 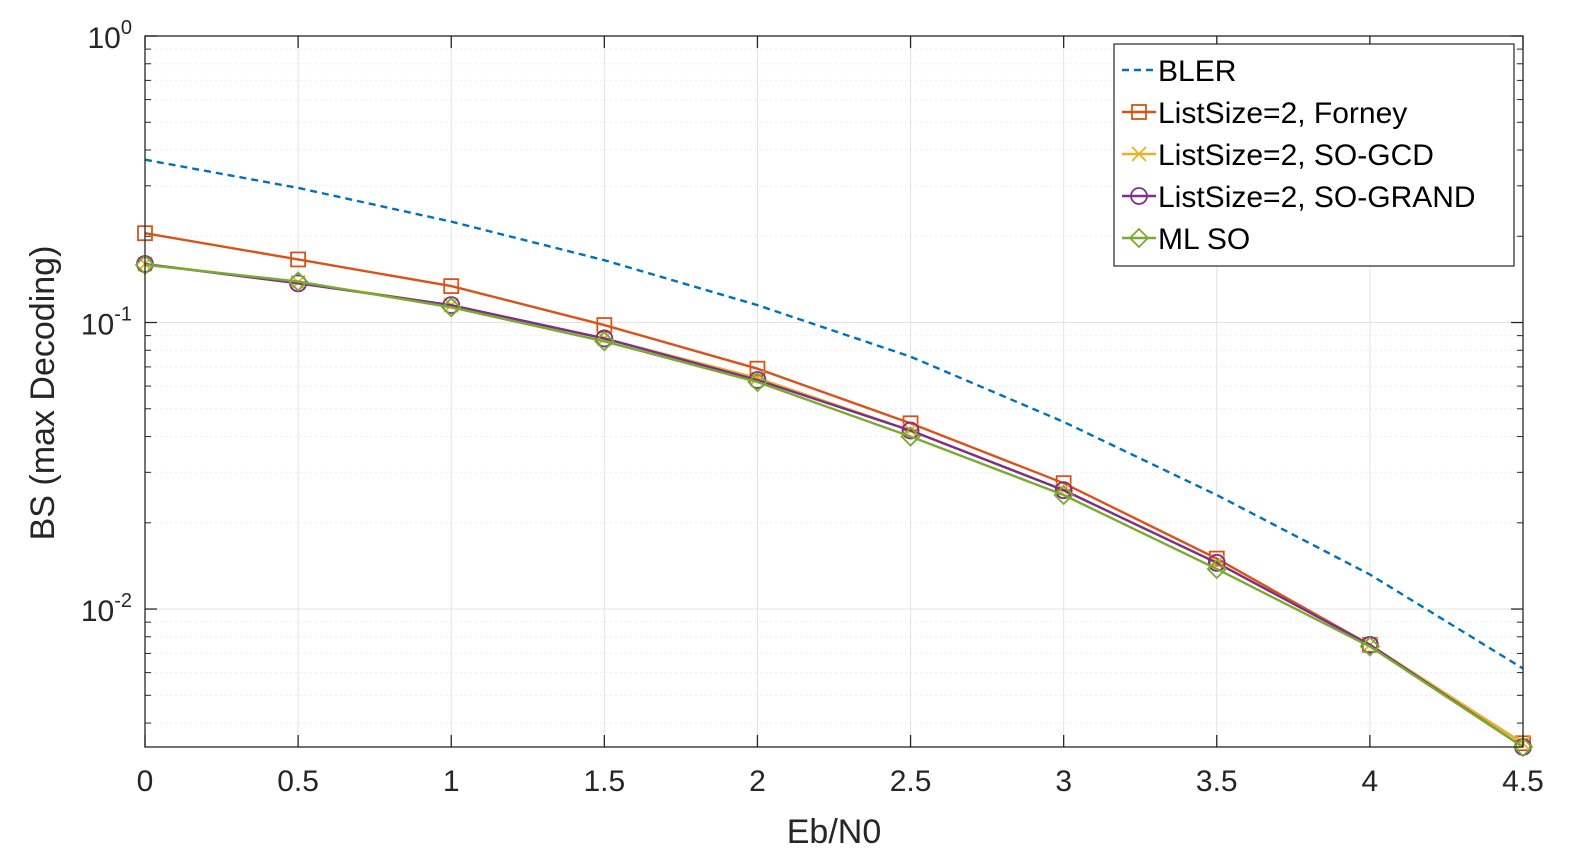 I want to click on legend-item: ListSize=2, SO-GRAND, so click(x=1299, y=197).